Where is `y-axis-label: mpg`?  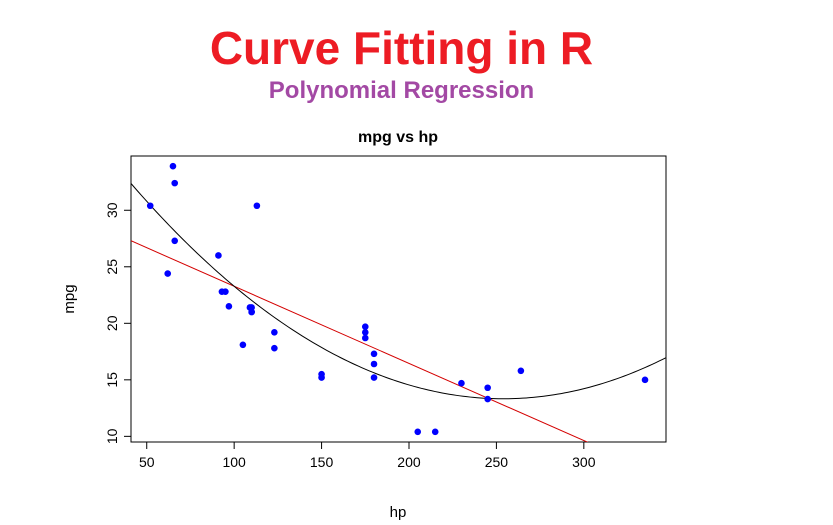
y-axis-label: mpg is located at coordinates (69, 298).